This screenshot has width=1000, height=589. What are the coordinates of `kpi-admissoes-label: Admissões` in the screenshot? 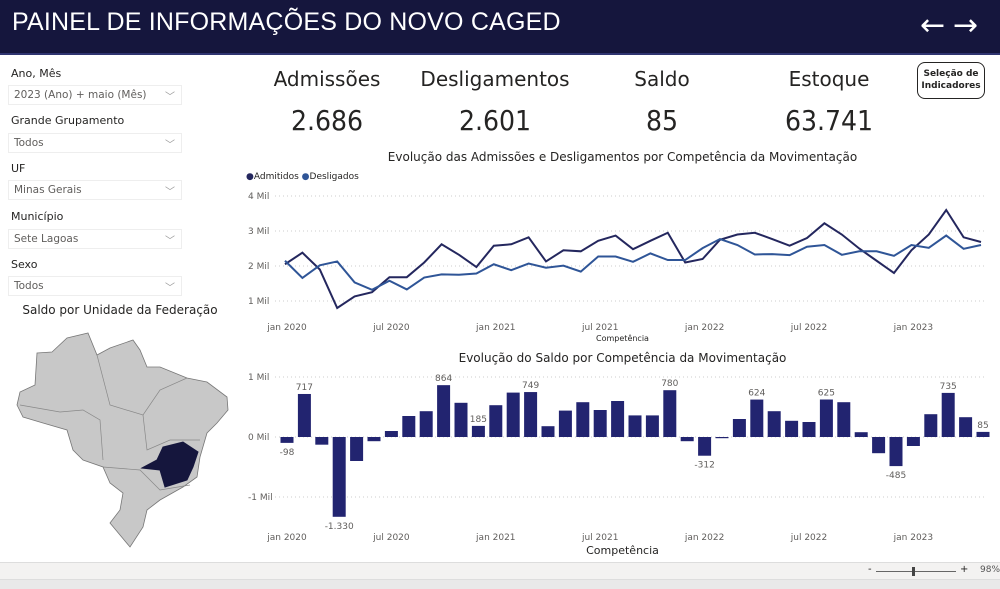 It's located at (327, 79).